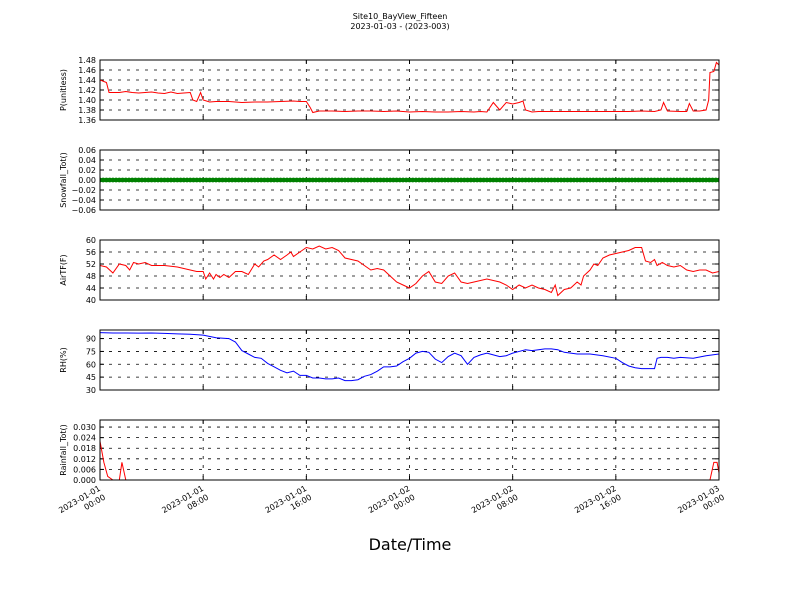 This screenshot has height=600, width=800. I want to click on y-tick-label: 30, so click(91, 390).